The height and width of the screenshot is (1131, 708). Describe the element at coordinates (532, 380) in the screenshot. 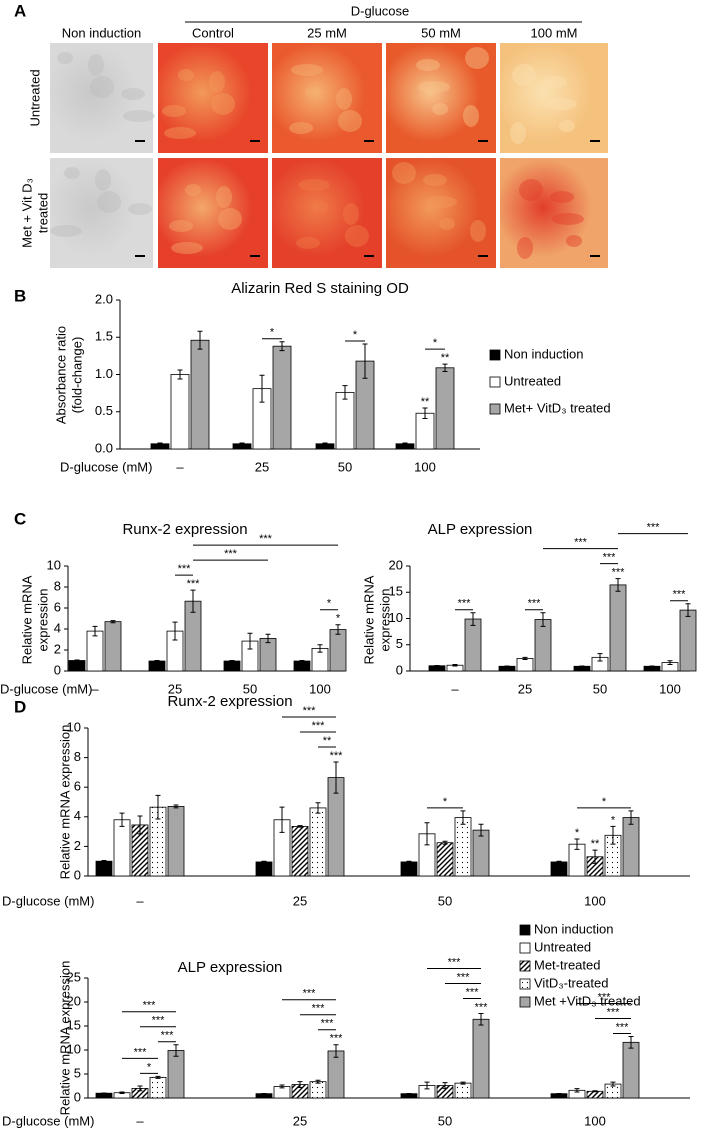

I see `legend-label: Untreated` at that location.